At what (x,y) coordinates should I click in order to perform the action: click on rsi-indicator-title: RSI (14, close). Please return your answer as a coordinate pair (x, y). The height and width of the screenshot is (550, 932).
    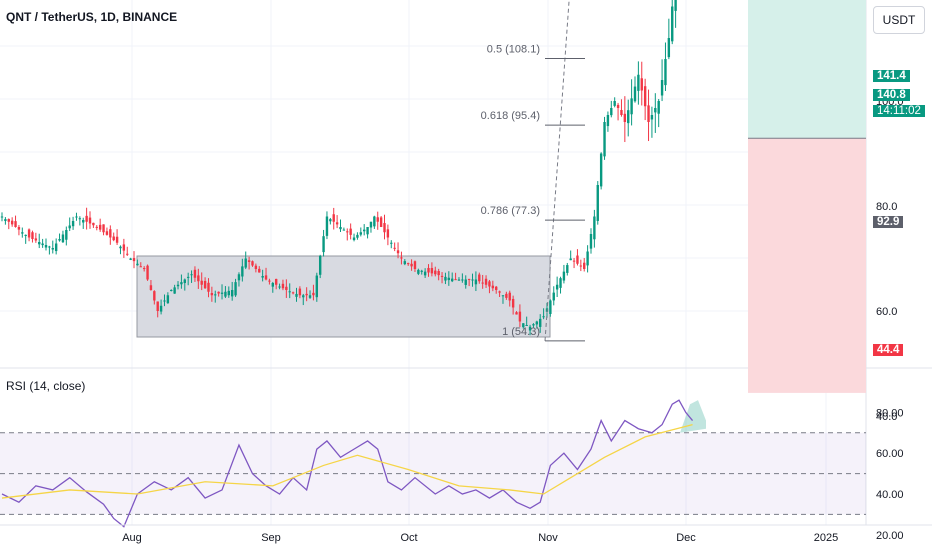
    Looking at the image, I should click on (46, 386).